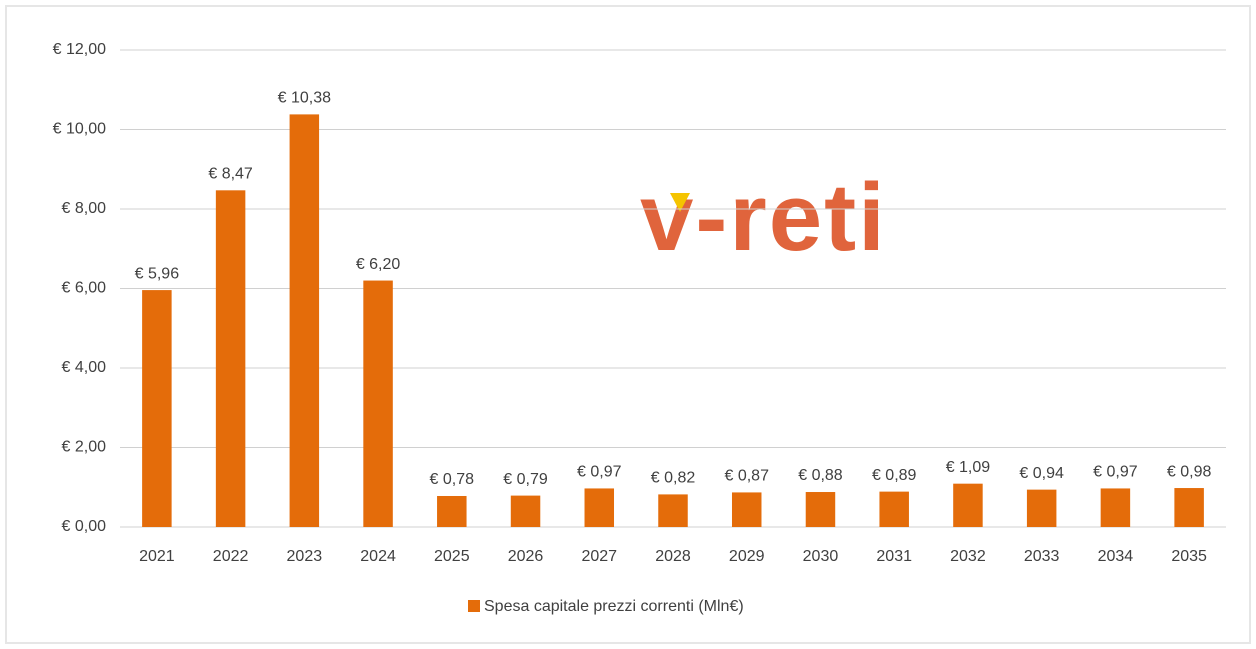 The height and width of the screenshot is (649, 1256). What do you see at coordinates (305, 556) in the screenshot?
I see `x-tick-label: 2023` at bounding box center [305, 556].